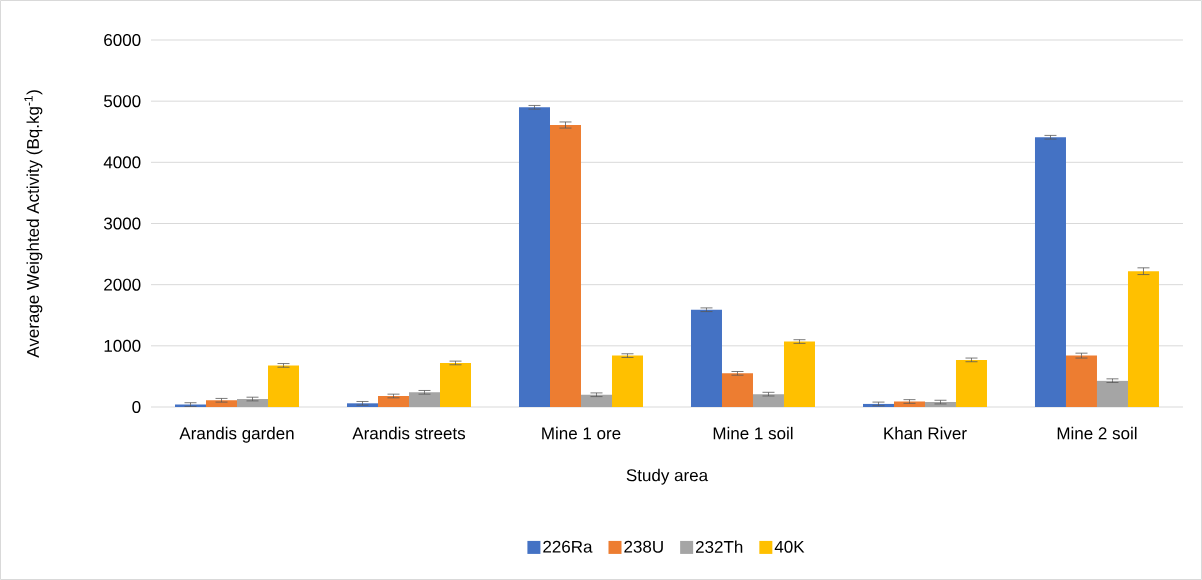  What do you see at coordinates (409, 433) in the screenshot?
I see `x-tick-label: Arandis streets` at bounding box center [409, 433].